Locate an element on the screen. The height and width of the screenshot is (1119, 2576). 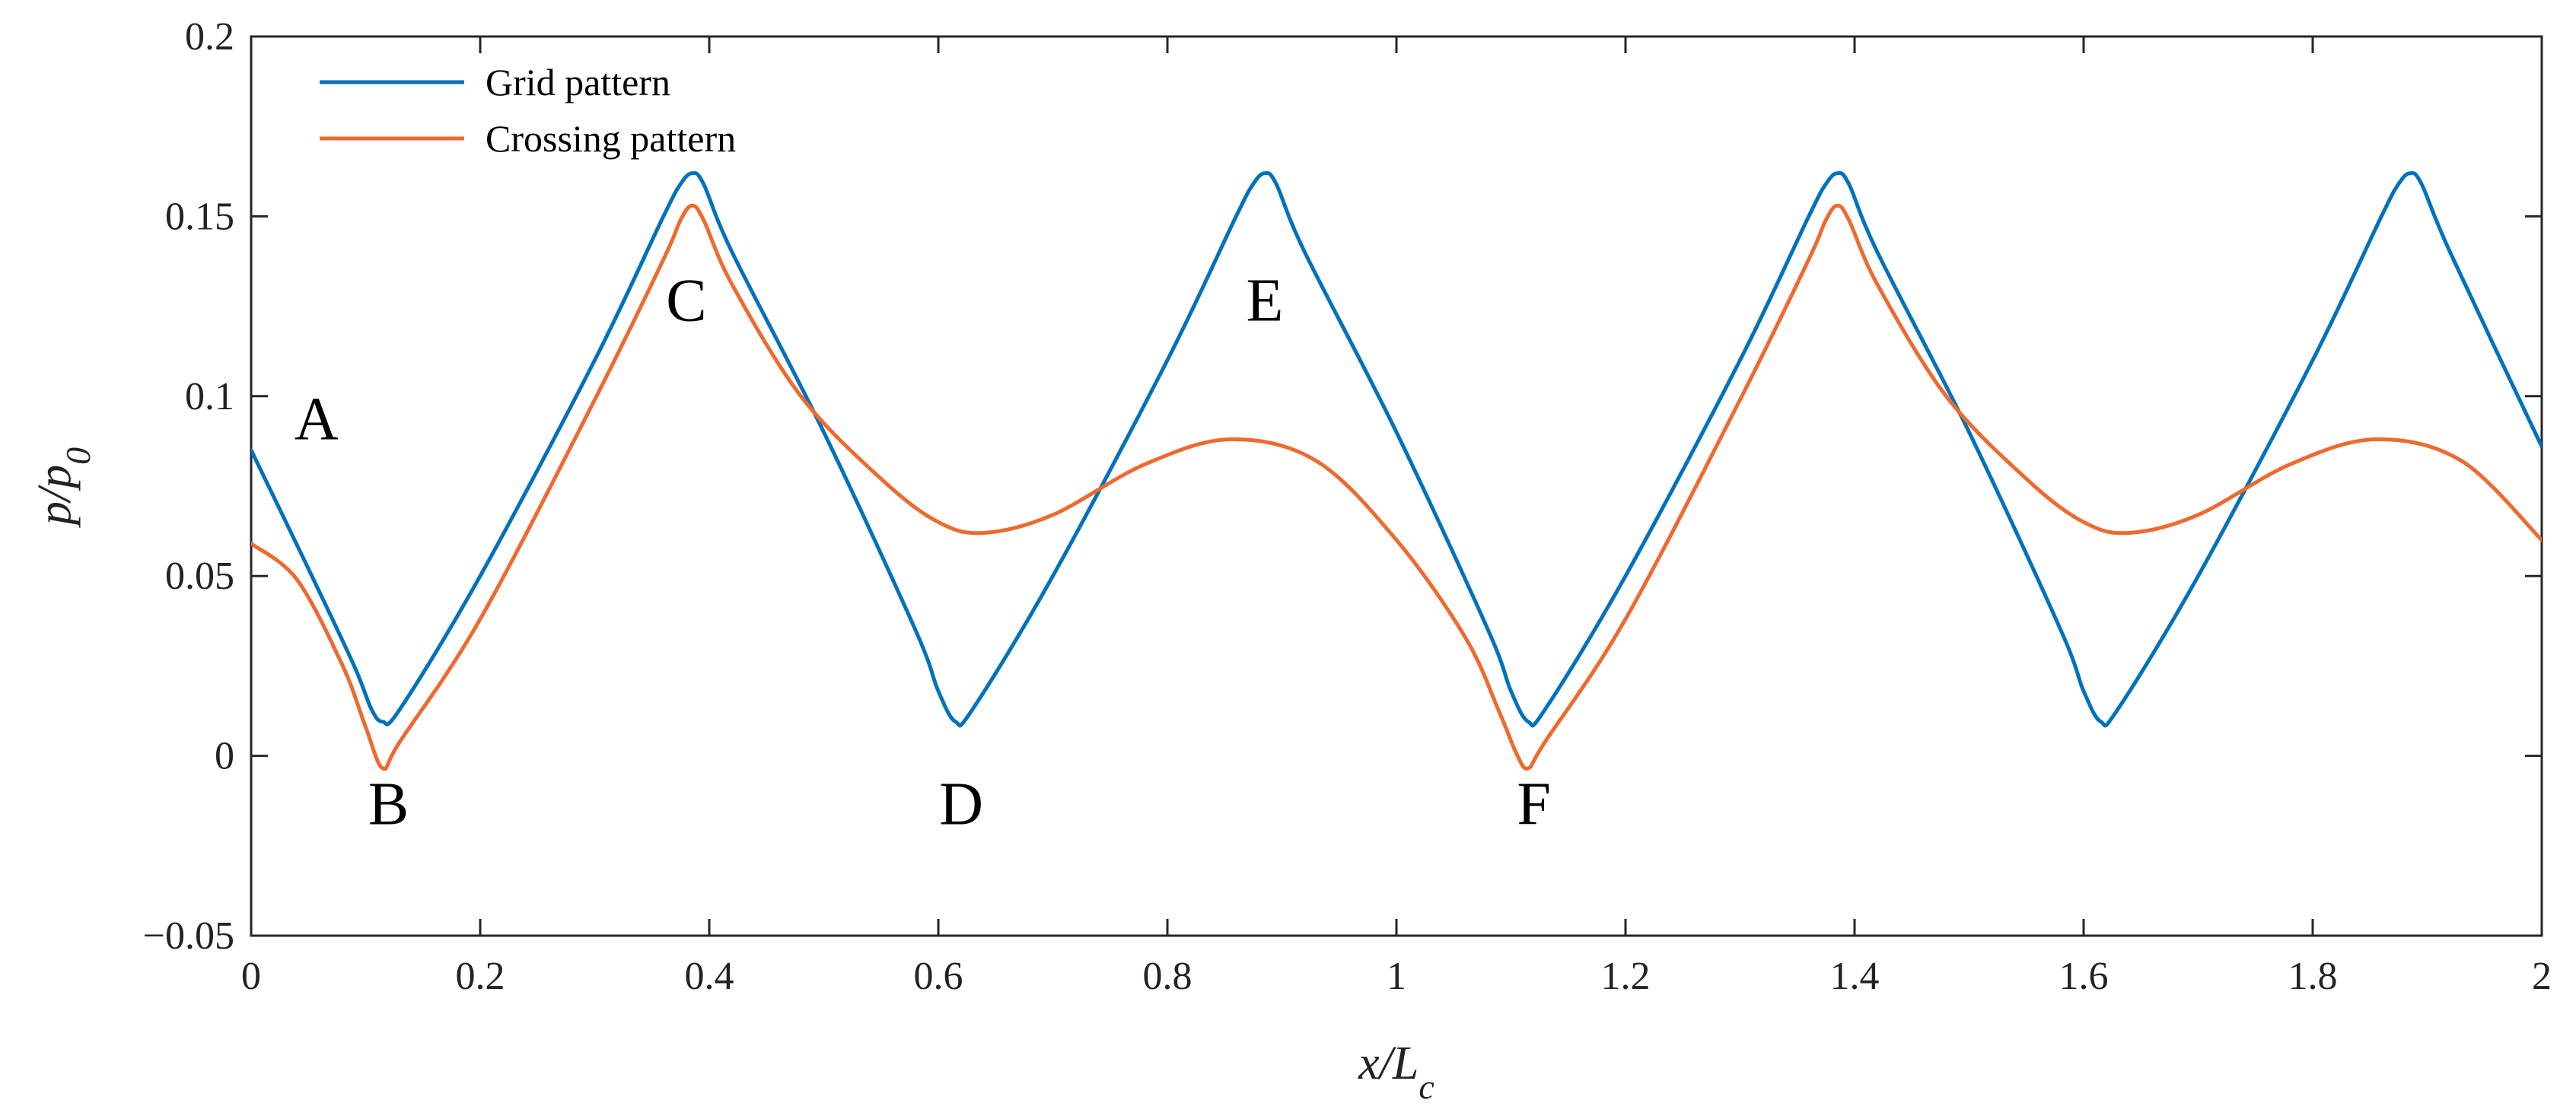
y-tick-label: 0.1 is located at coordinates (209, 396).